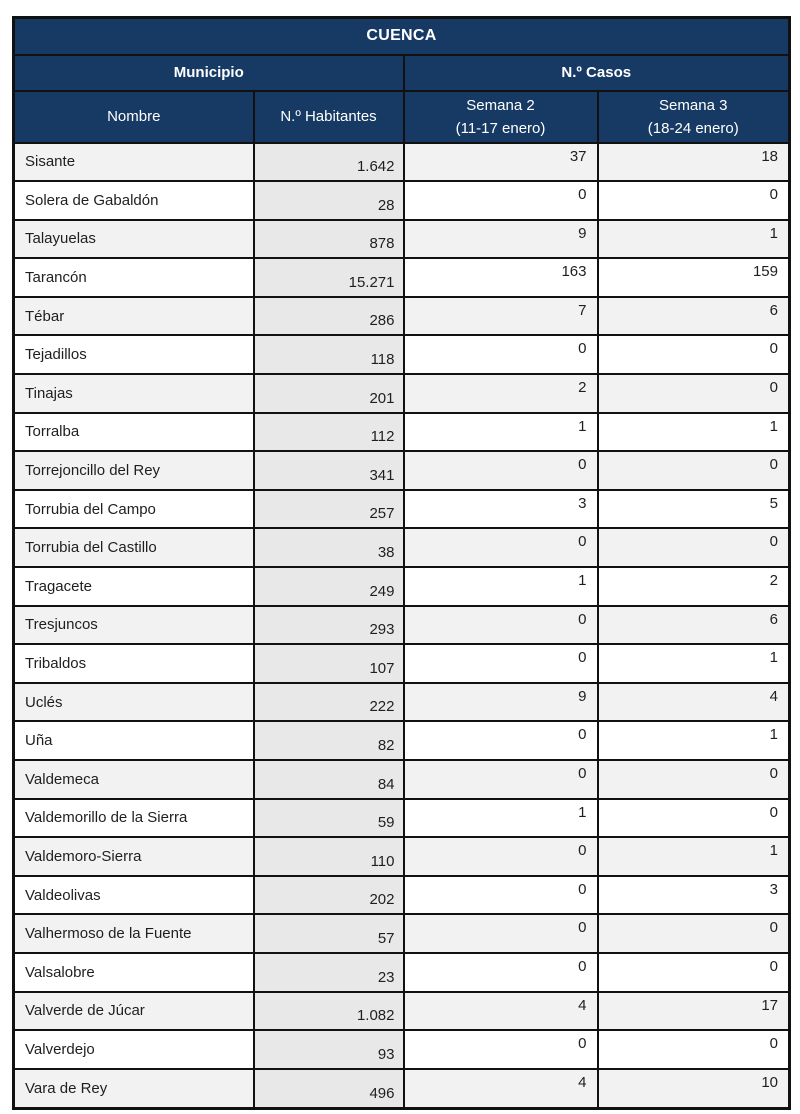 The width and height of the screenshot is (800, 1114). I want to click on municipality-name-cell: Valdemorillo de la Sierra, so click(133, 818).